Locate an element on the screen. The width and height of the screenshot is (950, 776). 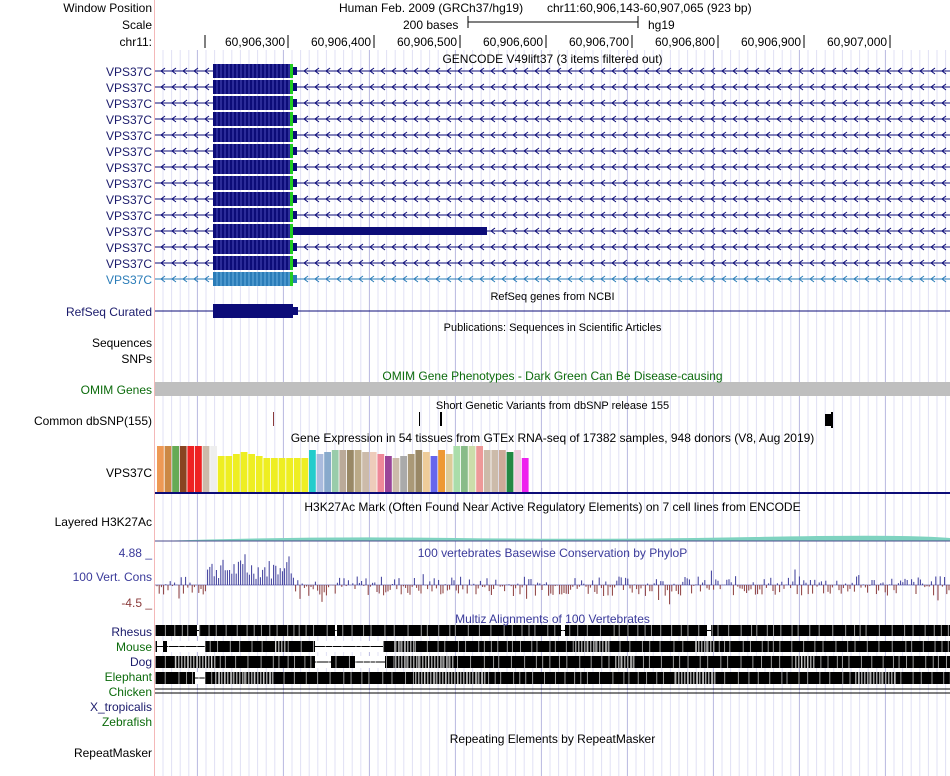
ruler-tick-label: 60,906,600 is located at coordinates (513, 42).